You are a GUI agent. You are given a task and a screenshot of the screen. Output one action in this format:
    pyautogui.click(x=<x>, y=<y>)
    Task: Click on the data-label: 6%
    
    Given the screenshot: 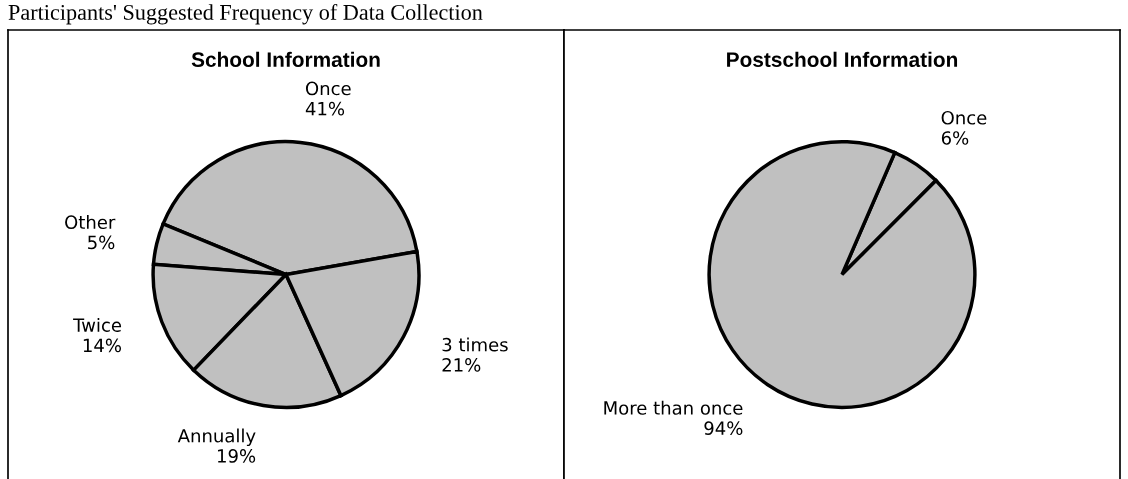 What is the action you would take?
    pyautogui.click(x=955, y=138)
    